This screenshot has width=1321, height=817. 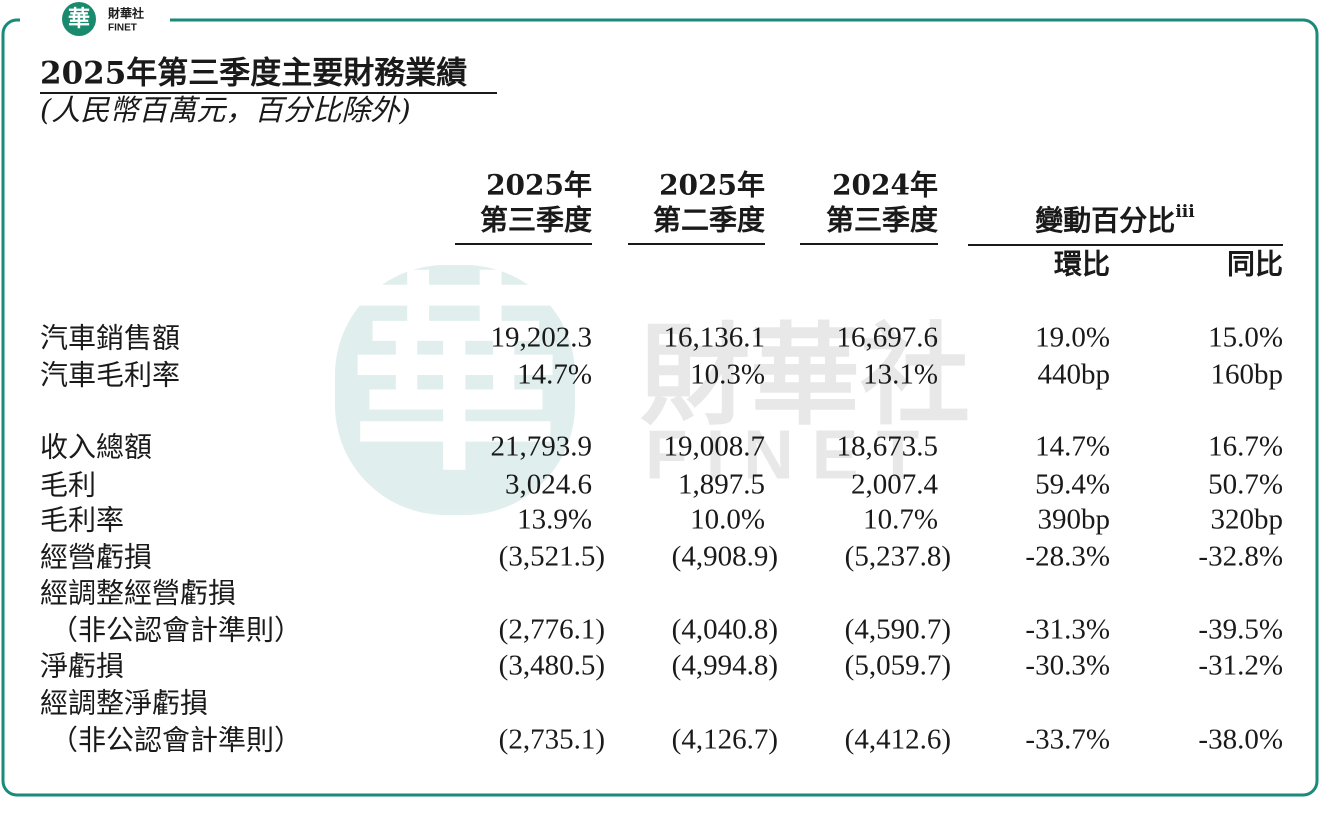 What do you see at coordinates (1074, 375) in the screenshot?
I see `cell-value: 440bp` at bounding box center [1074, 375].